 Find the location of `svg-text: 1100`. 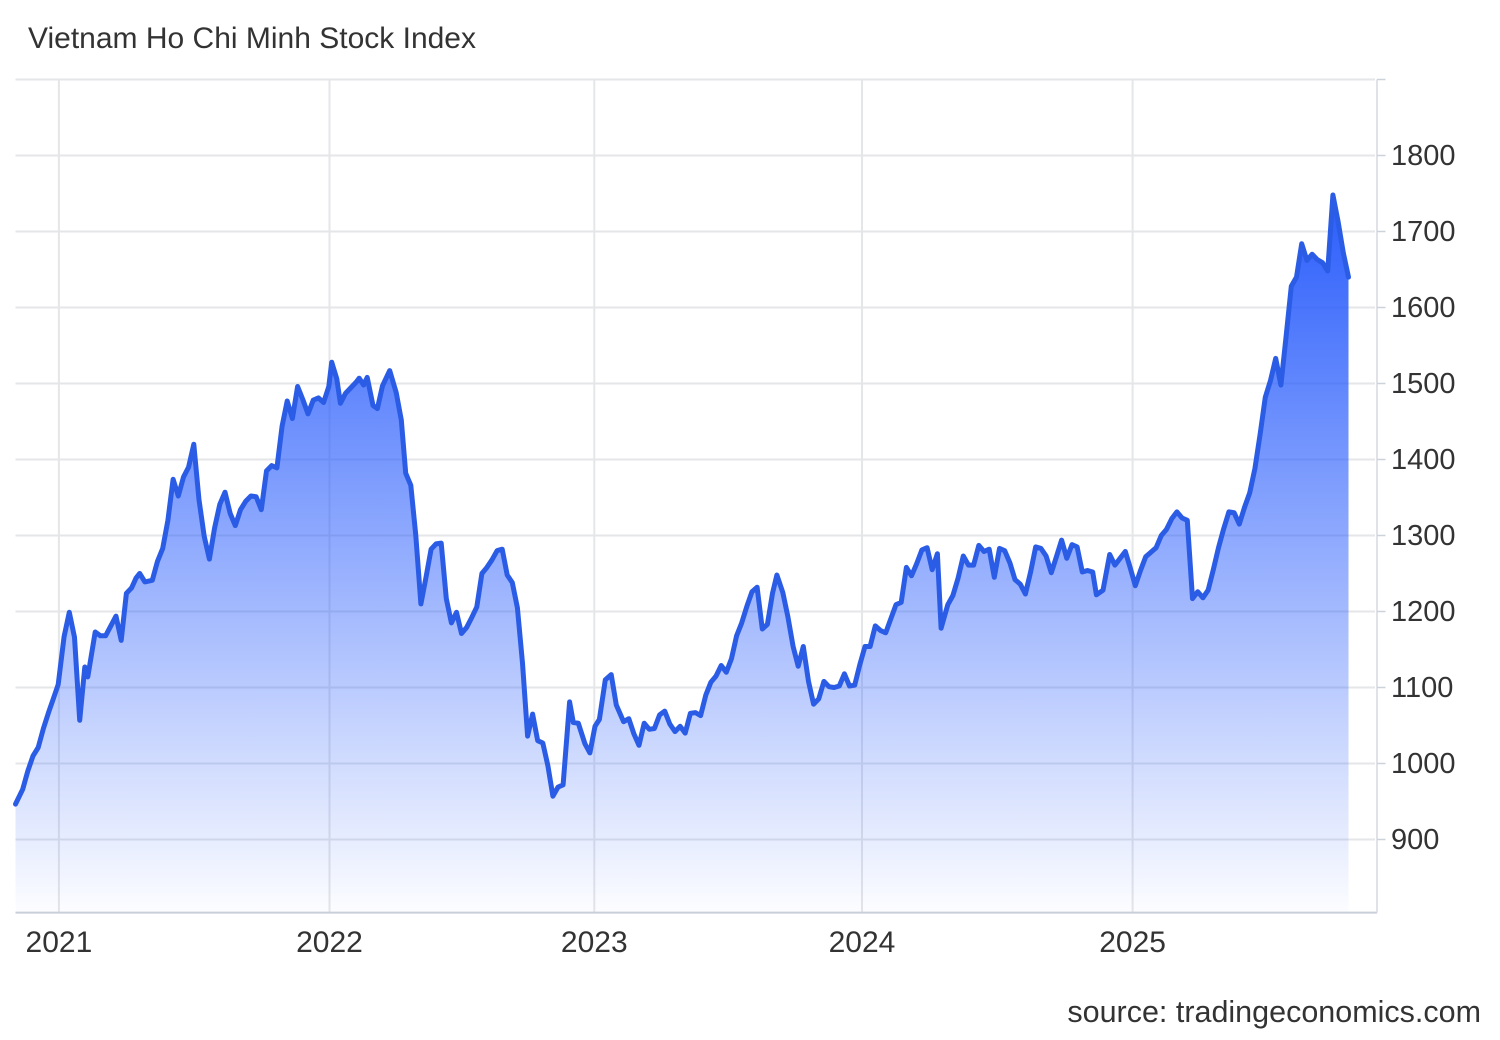

svg-text: 1100 is located at coordinates (1422, 688).